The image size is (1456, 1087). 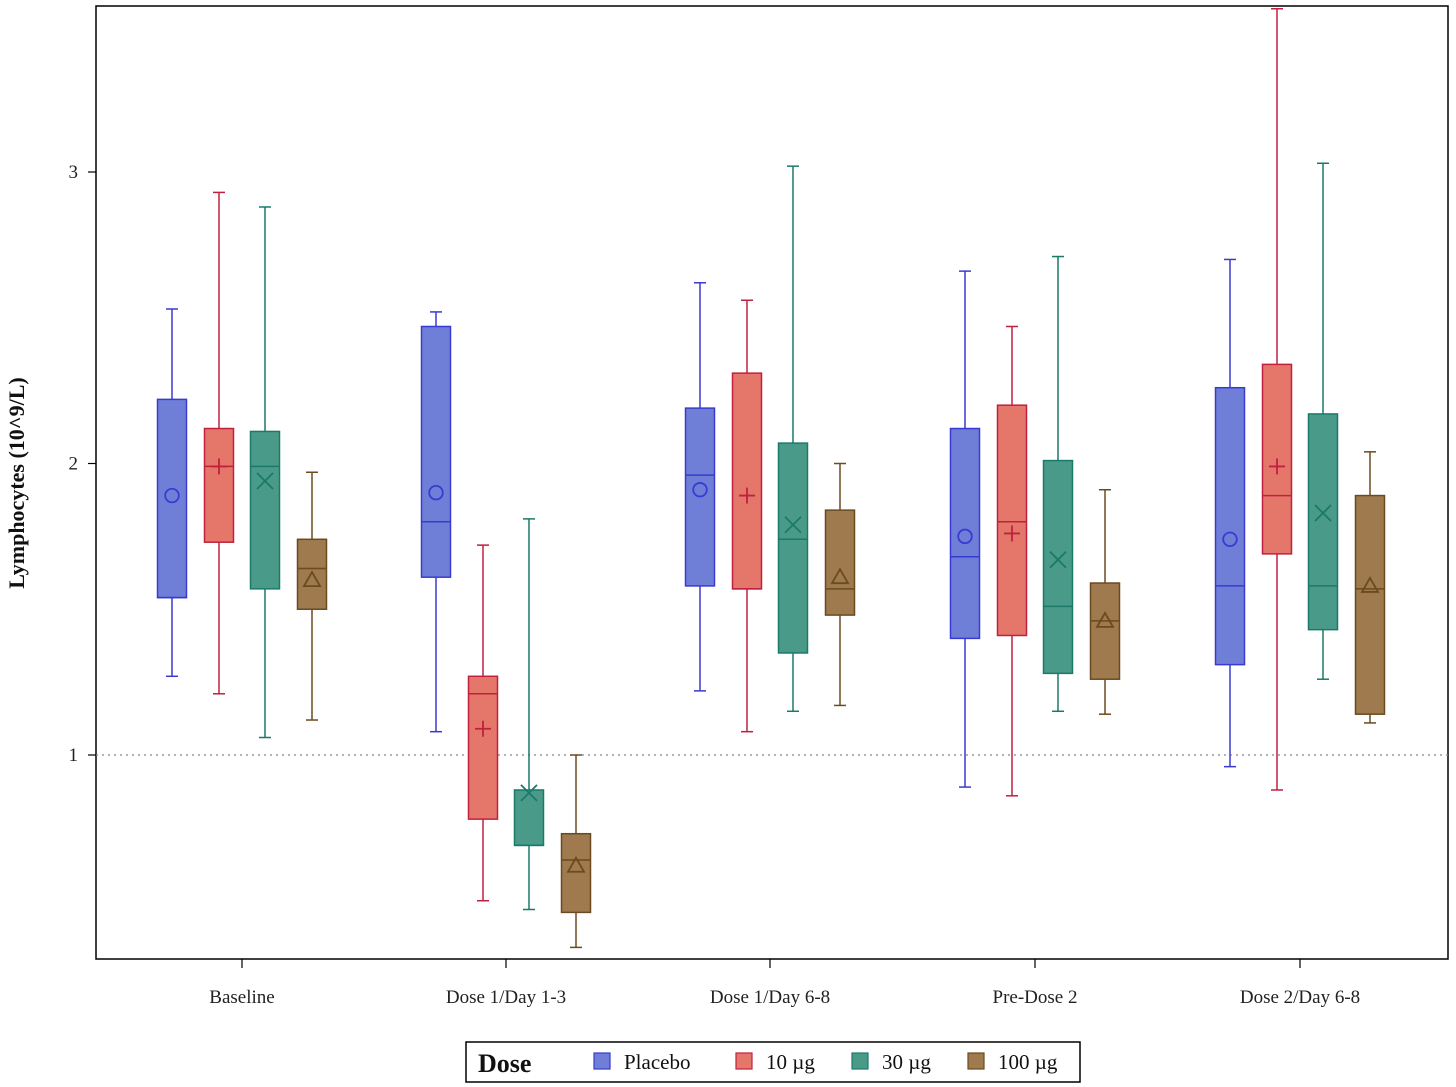 I want to click on y-axis-title: Lymphocytes (10^9/L), so click(x=16, y=482).